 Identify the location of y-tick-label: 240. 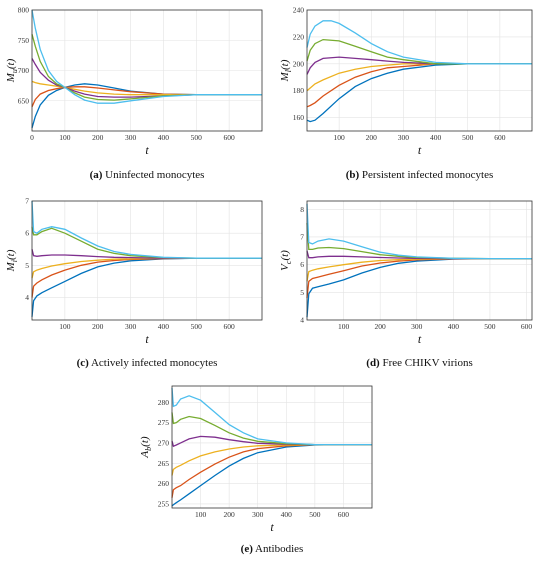
(299, 10).